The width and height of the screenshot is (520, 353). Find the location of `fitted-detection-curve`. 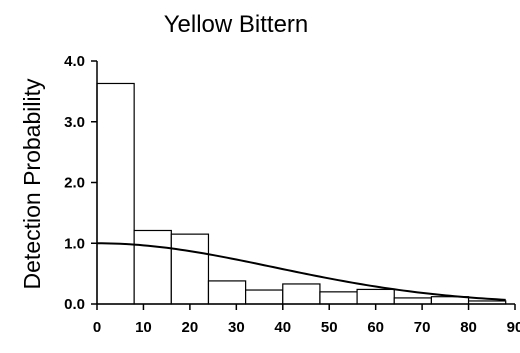

fitted-detection-curve is located at coordinates (301, 271).